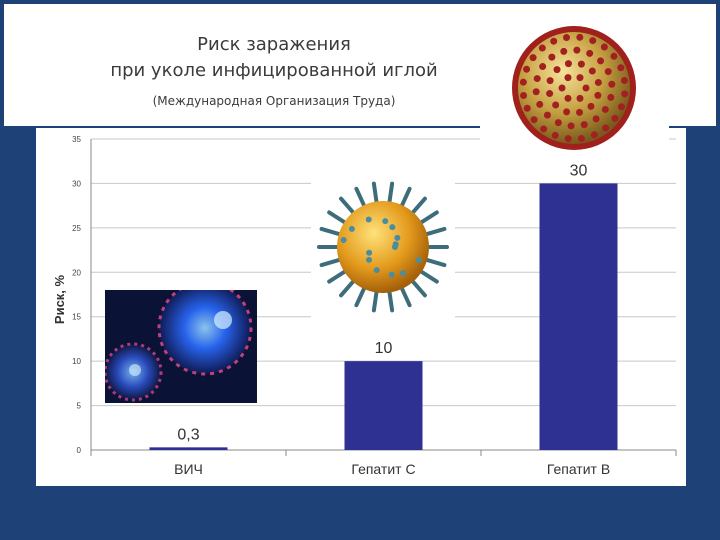 The width and height of the screenshot is (720, 540). What do you see at coordinates (574, 88) in the screenshot?
I see `hepatitis-b-virus-image` at bounding box center [574, 88].